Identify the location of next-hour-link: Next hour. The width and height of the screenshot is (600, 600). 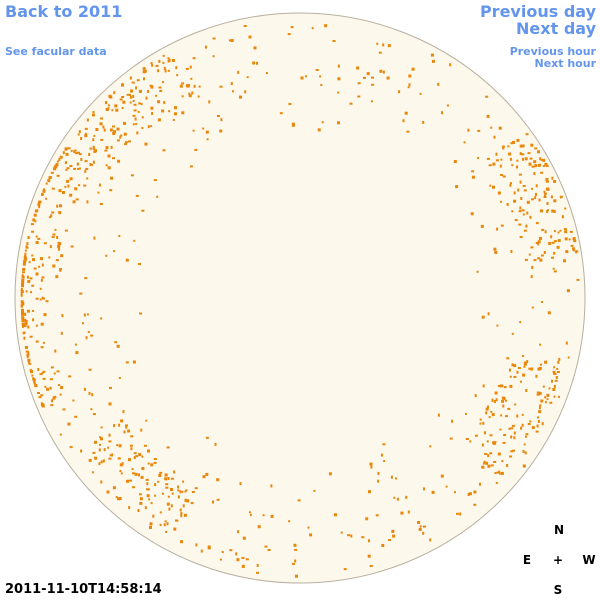
(565, 63).